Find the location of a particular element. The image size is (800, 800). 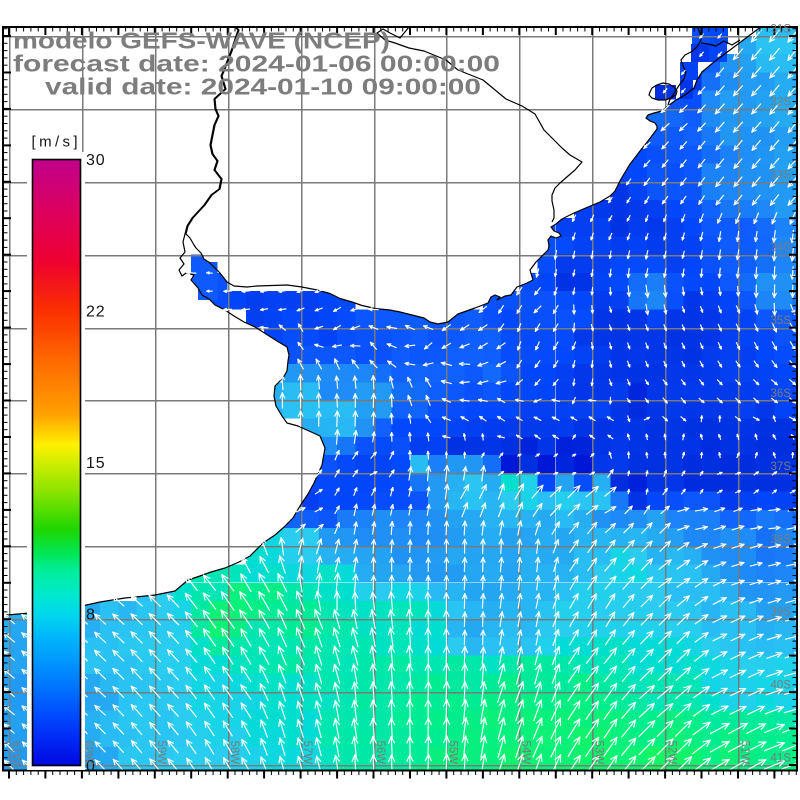

svg-text: 0 is located at coordinates (91, 766).